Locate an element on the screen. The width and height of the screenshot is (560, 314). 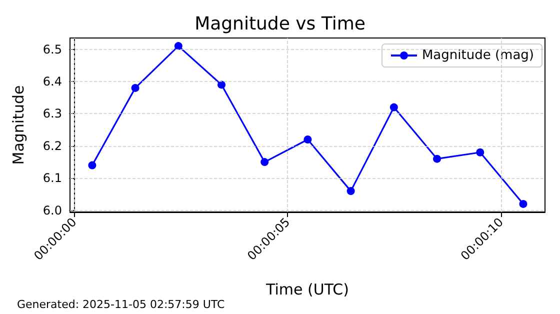
chart-title: Magnitude vs Time is located at coordinates (280, 24).